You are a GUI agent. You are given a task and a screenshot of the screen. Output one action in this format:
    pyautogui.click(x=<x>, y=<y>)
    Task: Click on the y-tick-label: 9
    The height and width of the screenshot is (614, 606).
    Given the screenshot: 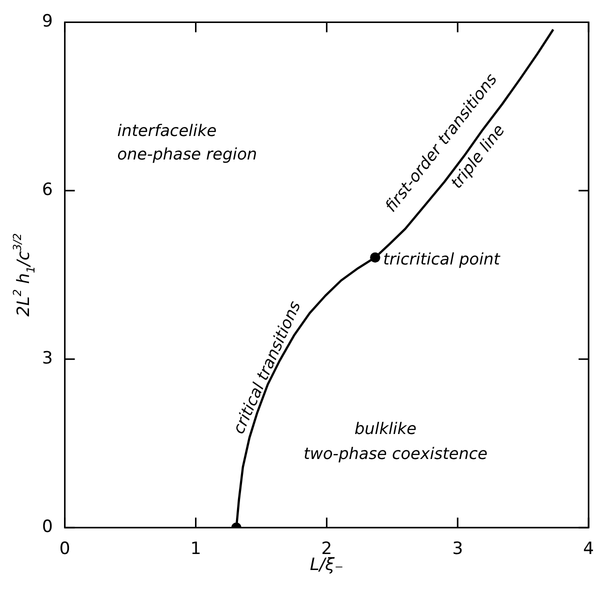 What is the action you would take?
    pyautogui.click(x=47, y=22)
    